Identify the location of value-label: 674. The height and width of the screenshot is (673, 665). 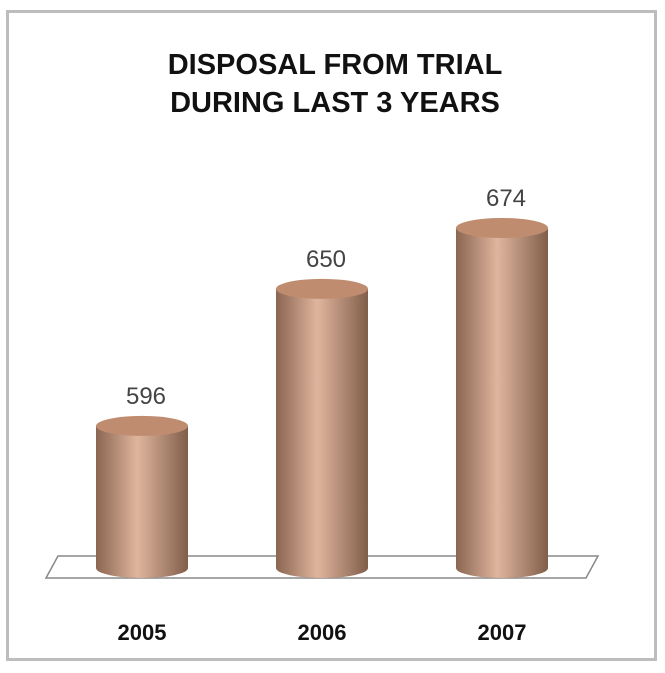
(506, 198).